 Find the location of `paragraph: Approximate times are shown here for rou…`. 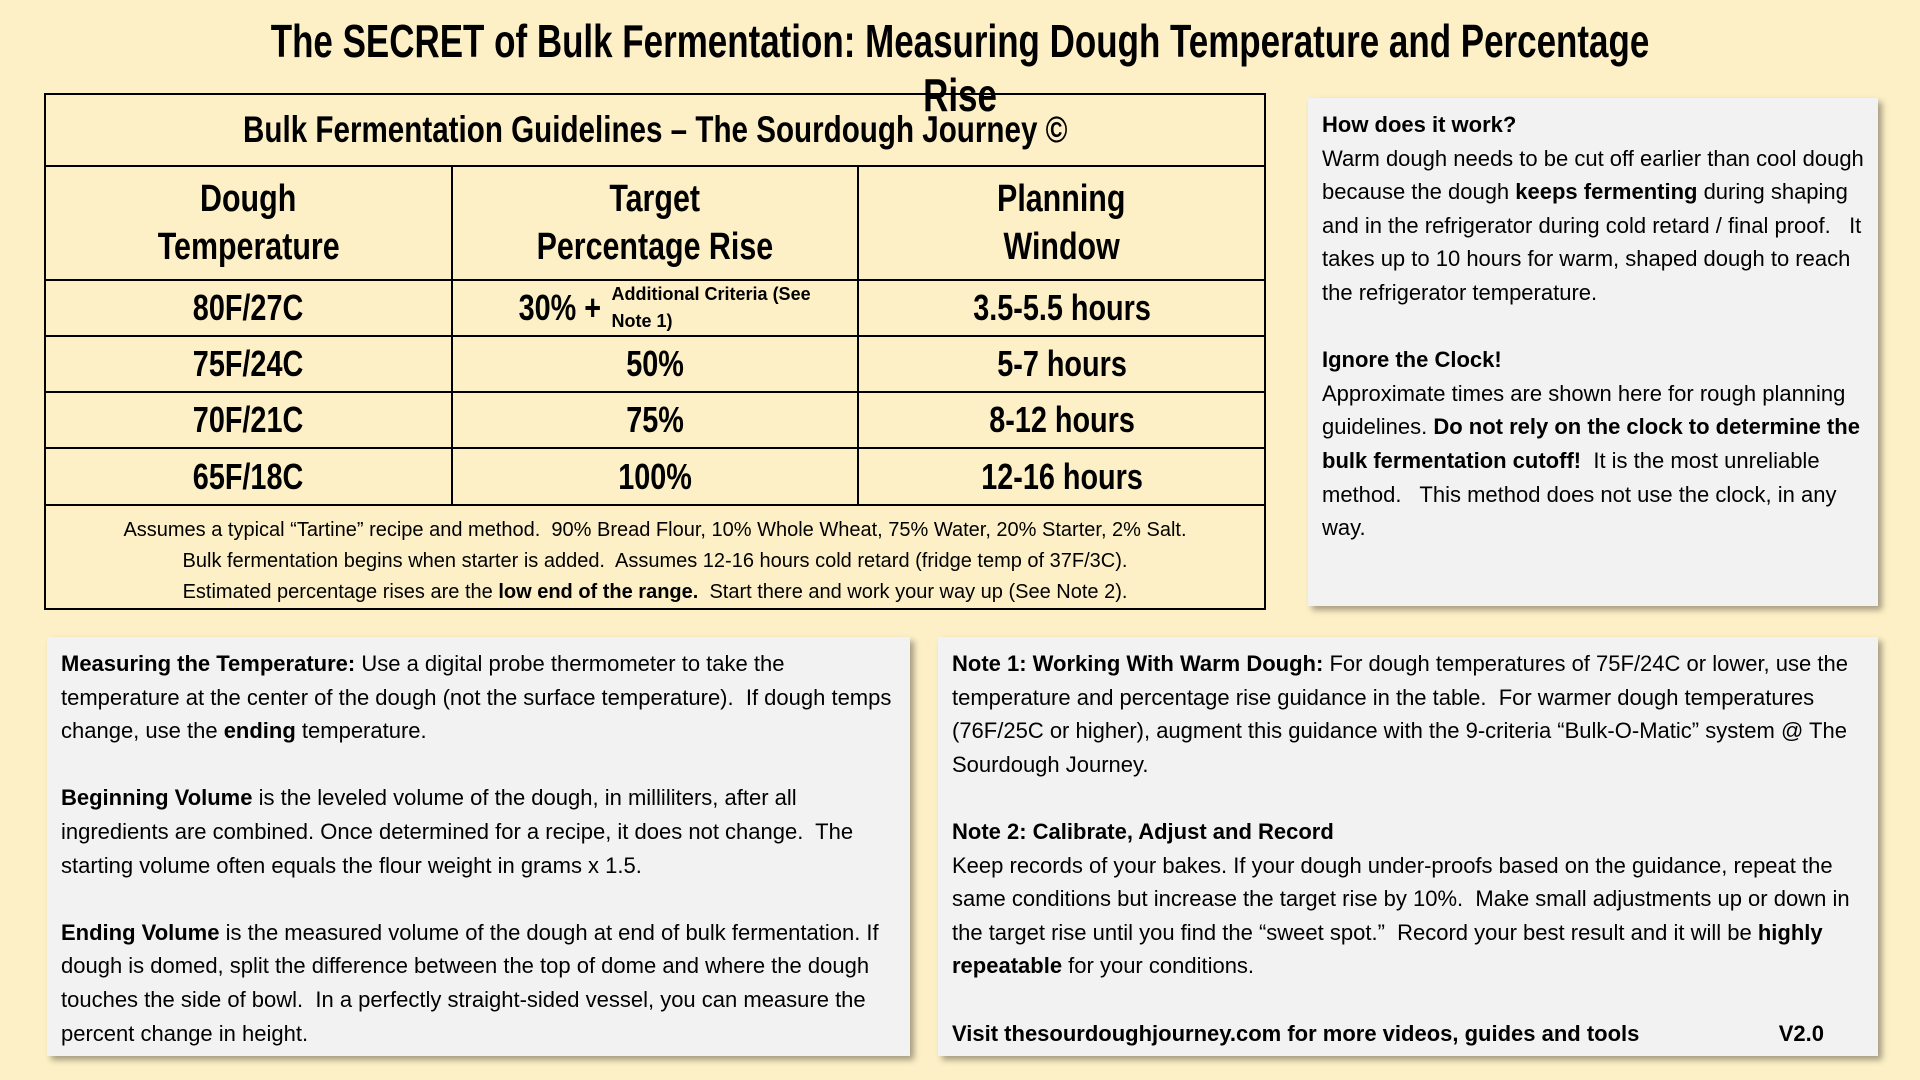

paragraph: Approximate times are shown here for rou… is located at coordinates (1593, 461).